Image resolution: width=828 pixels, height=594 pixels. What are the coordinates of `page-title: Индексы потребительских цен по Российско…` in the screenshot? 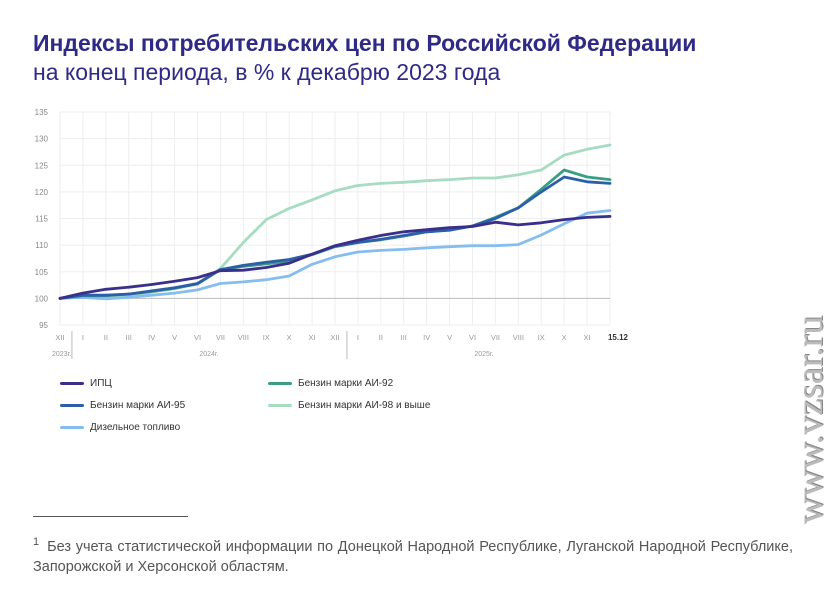 It's located at (365, 43).